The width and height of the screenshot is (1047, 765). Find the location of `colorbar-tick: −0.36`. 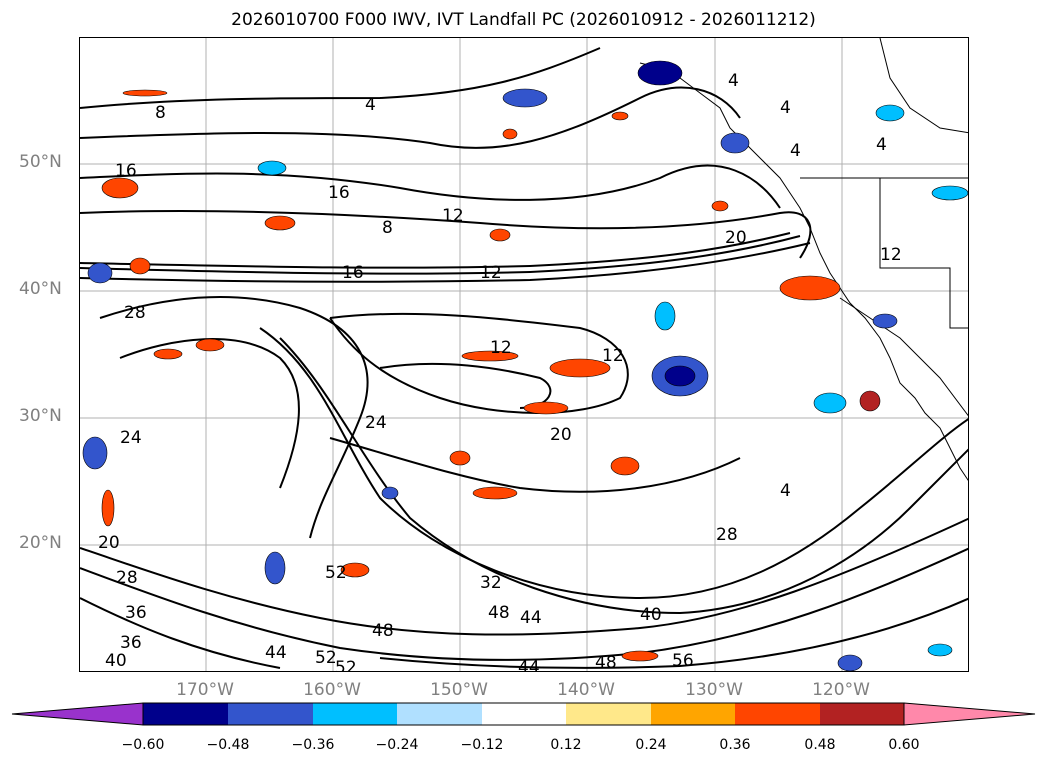

colorbar-tick: −0.36 is located at coordinates (313, 745).